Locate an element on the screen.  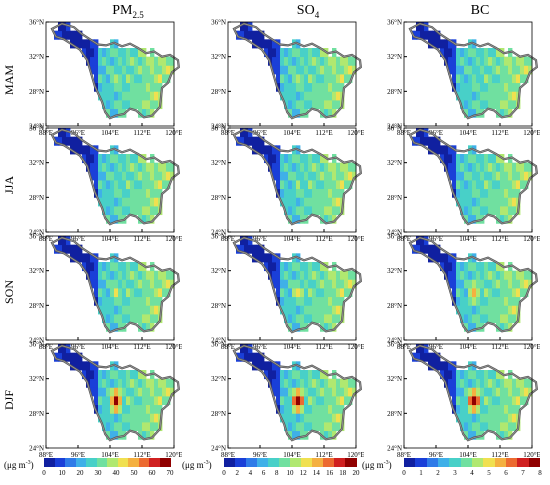
colorbar-tick-label: 7 is located at coordinates (523, 473).